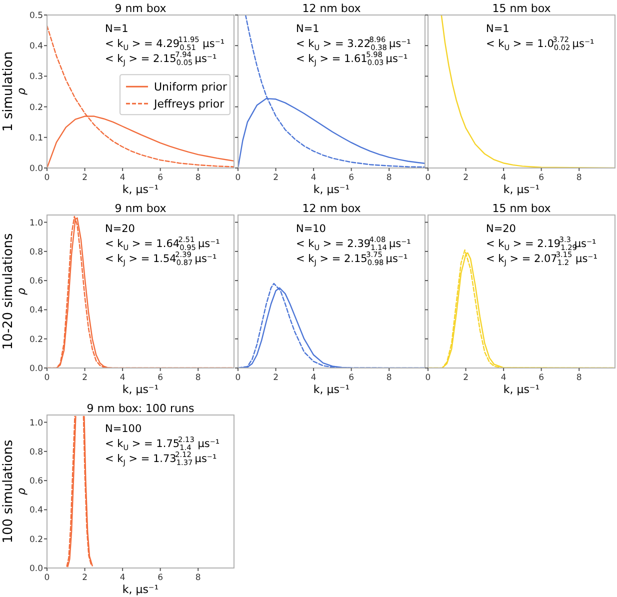 The width and height of the screenshot is (617, 597). I want to click on annotation: < k$_{U}$ > = 1.64$_{0.95}$$^{2.51}$ μs⁻¹, so click(162, 243).